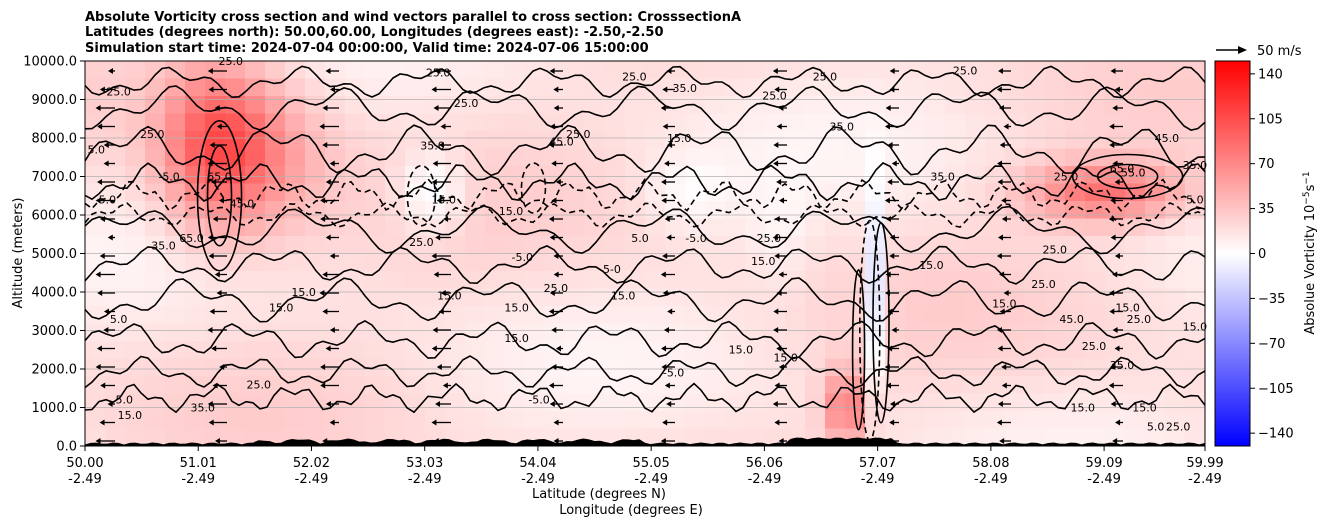 Image resolution: width=1332 pixels, height=530 pixels. I want to click on contour-line, so click(645, 372).